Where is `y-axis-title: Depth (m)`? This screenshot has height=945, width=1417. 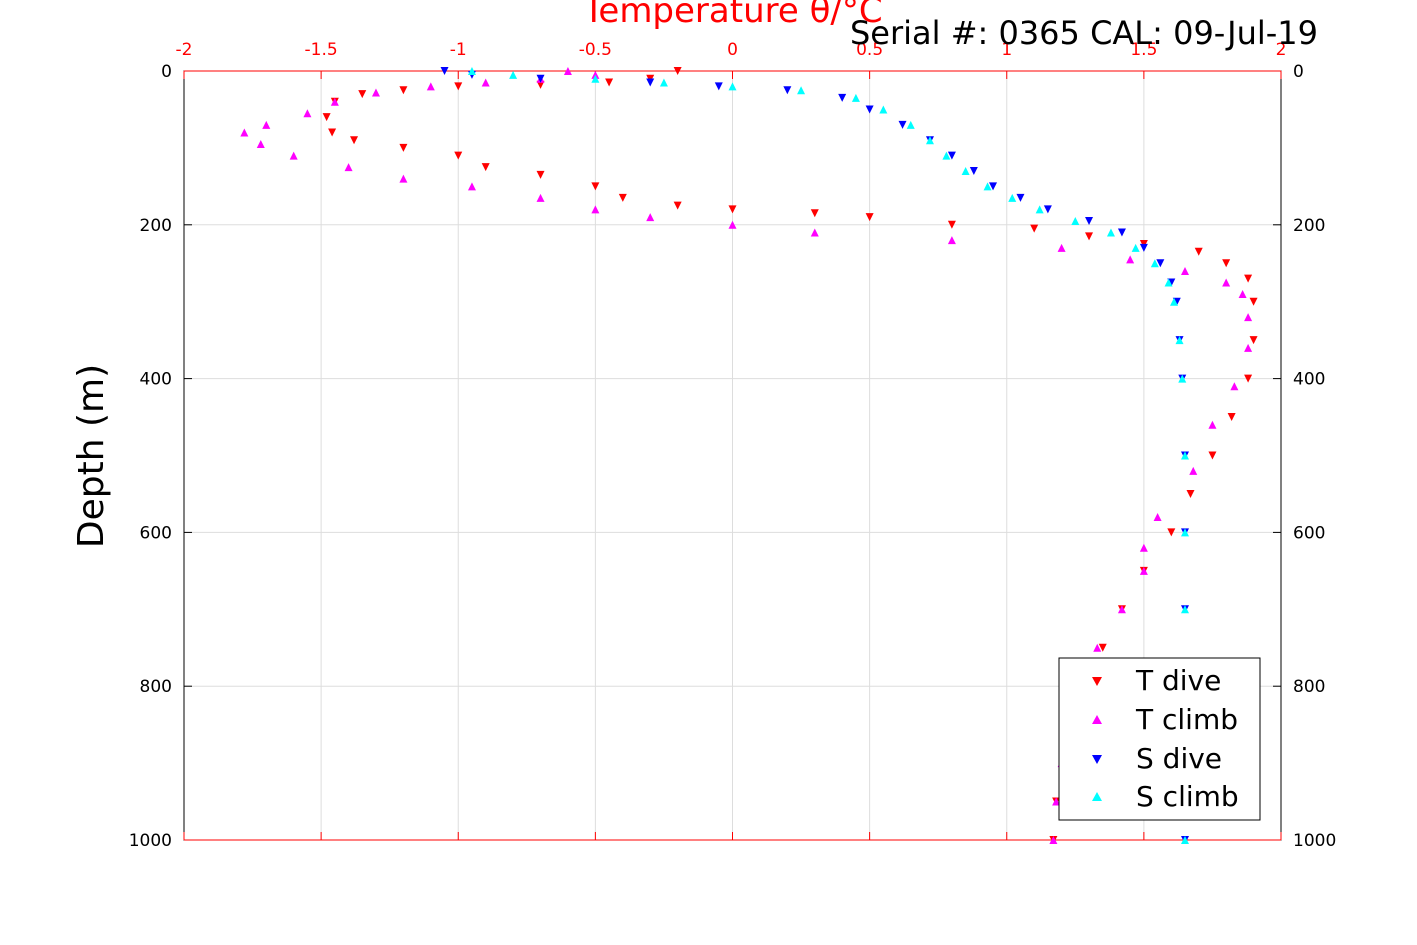 y-axis-title: Depth (m) is located at coordinates (91, 456).